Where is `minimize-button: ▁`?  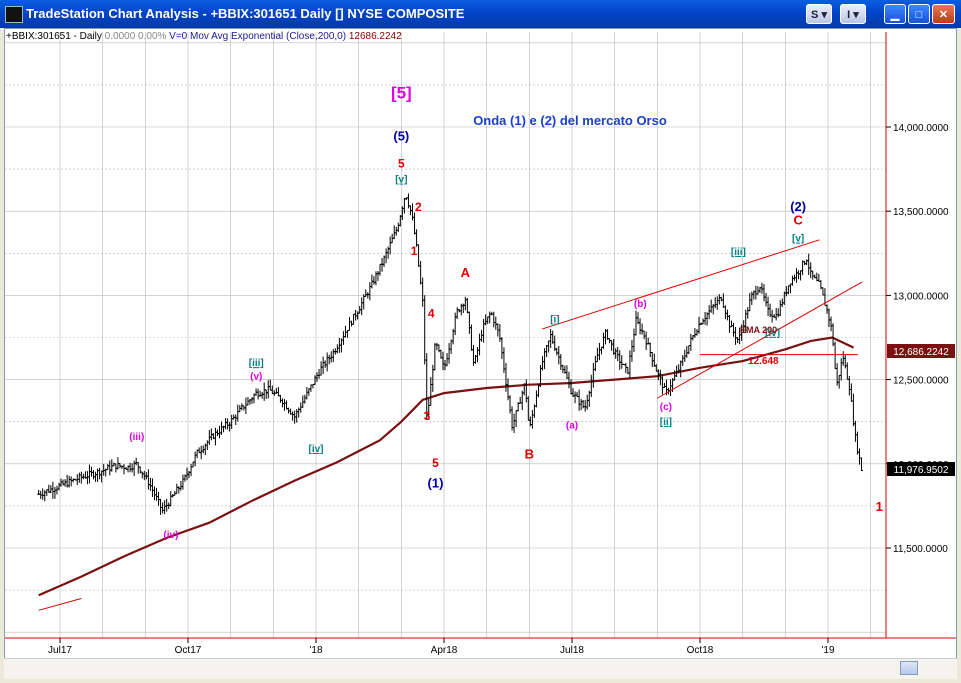 minimize-button: ▁ is located at coordinates (895, 14).